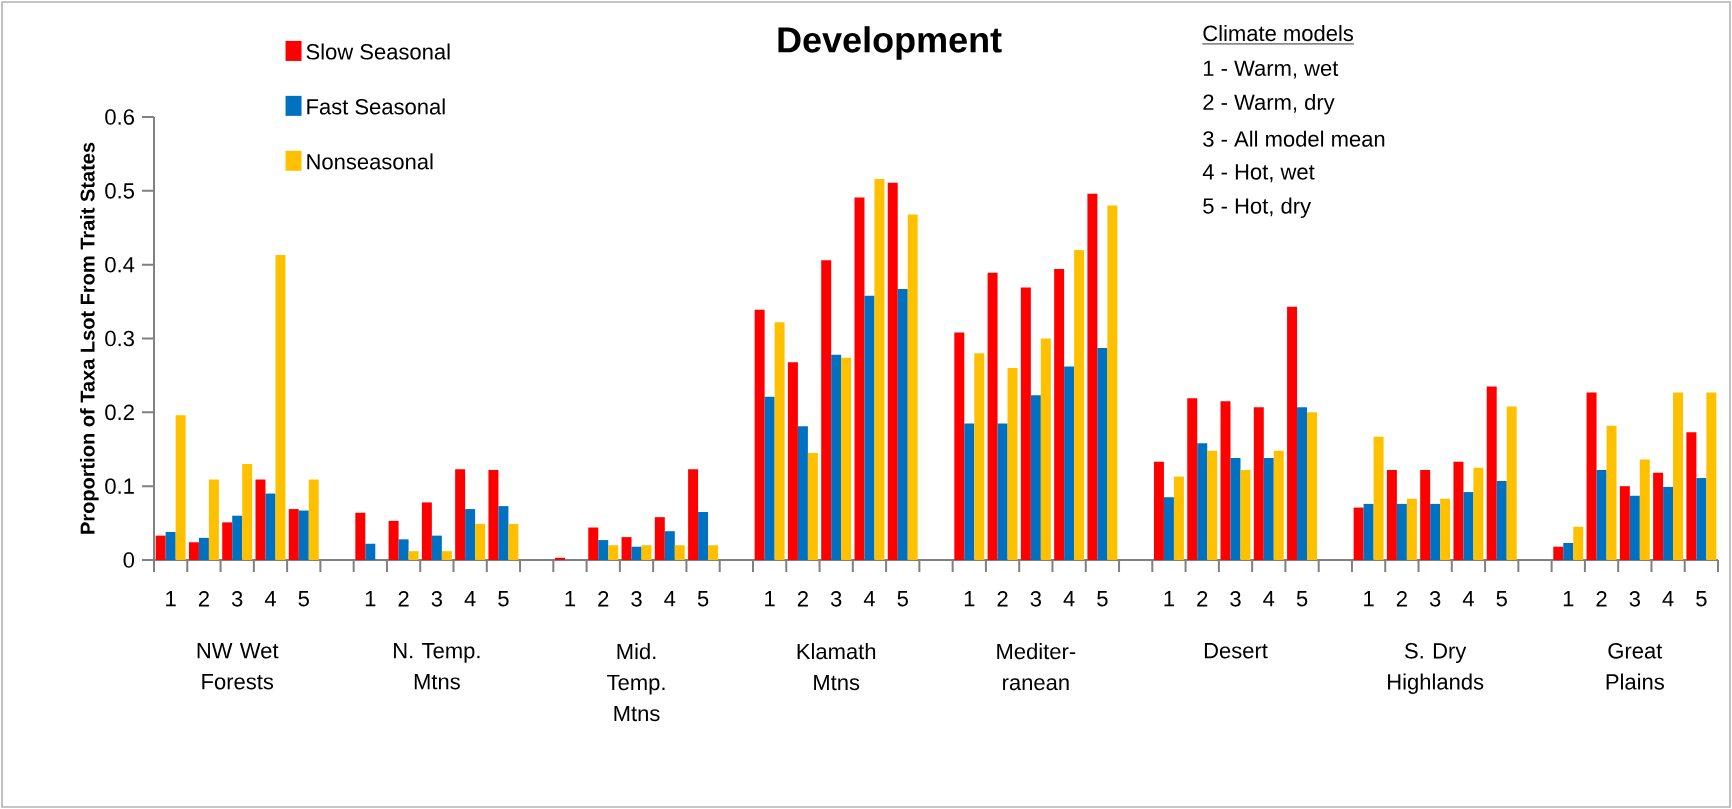  What do you see at coordinates (119, 486) in the screenshot?
I see `y-tick-label: 0.1` at bounding box center [119, 486].